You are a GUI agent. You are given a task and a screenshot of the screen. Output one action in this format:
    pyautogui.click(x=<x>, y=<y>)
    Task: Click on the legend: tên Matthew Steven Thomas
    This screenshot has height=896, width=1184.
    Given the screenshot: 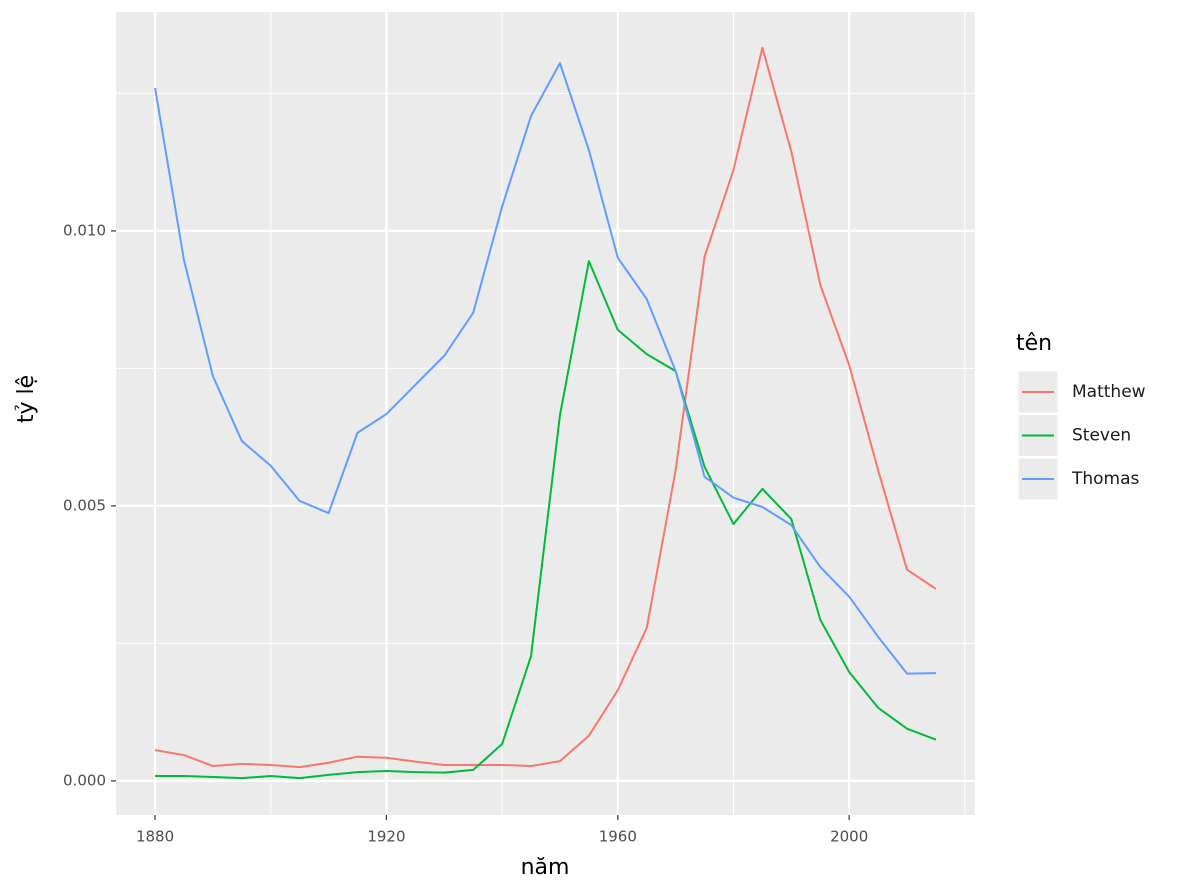 What is the action you would take?
    pyautogui.click(x=1081, y=416)
    